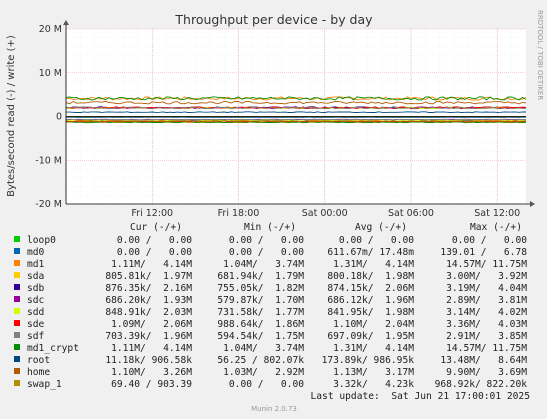  I want to click on series-line-home-read, so click(296, 121).